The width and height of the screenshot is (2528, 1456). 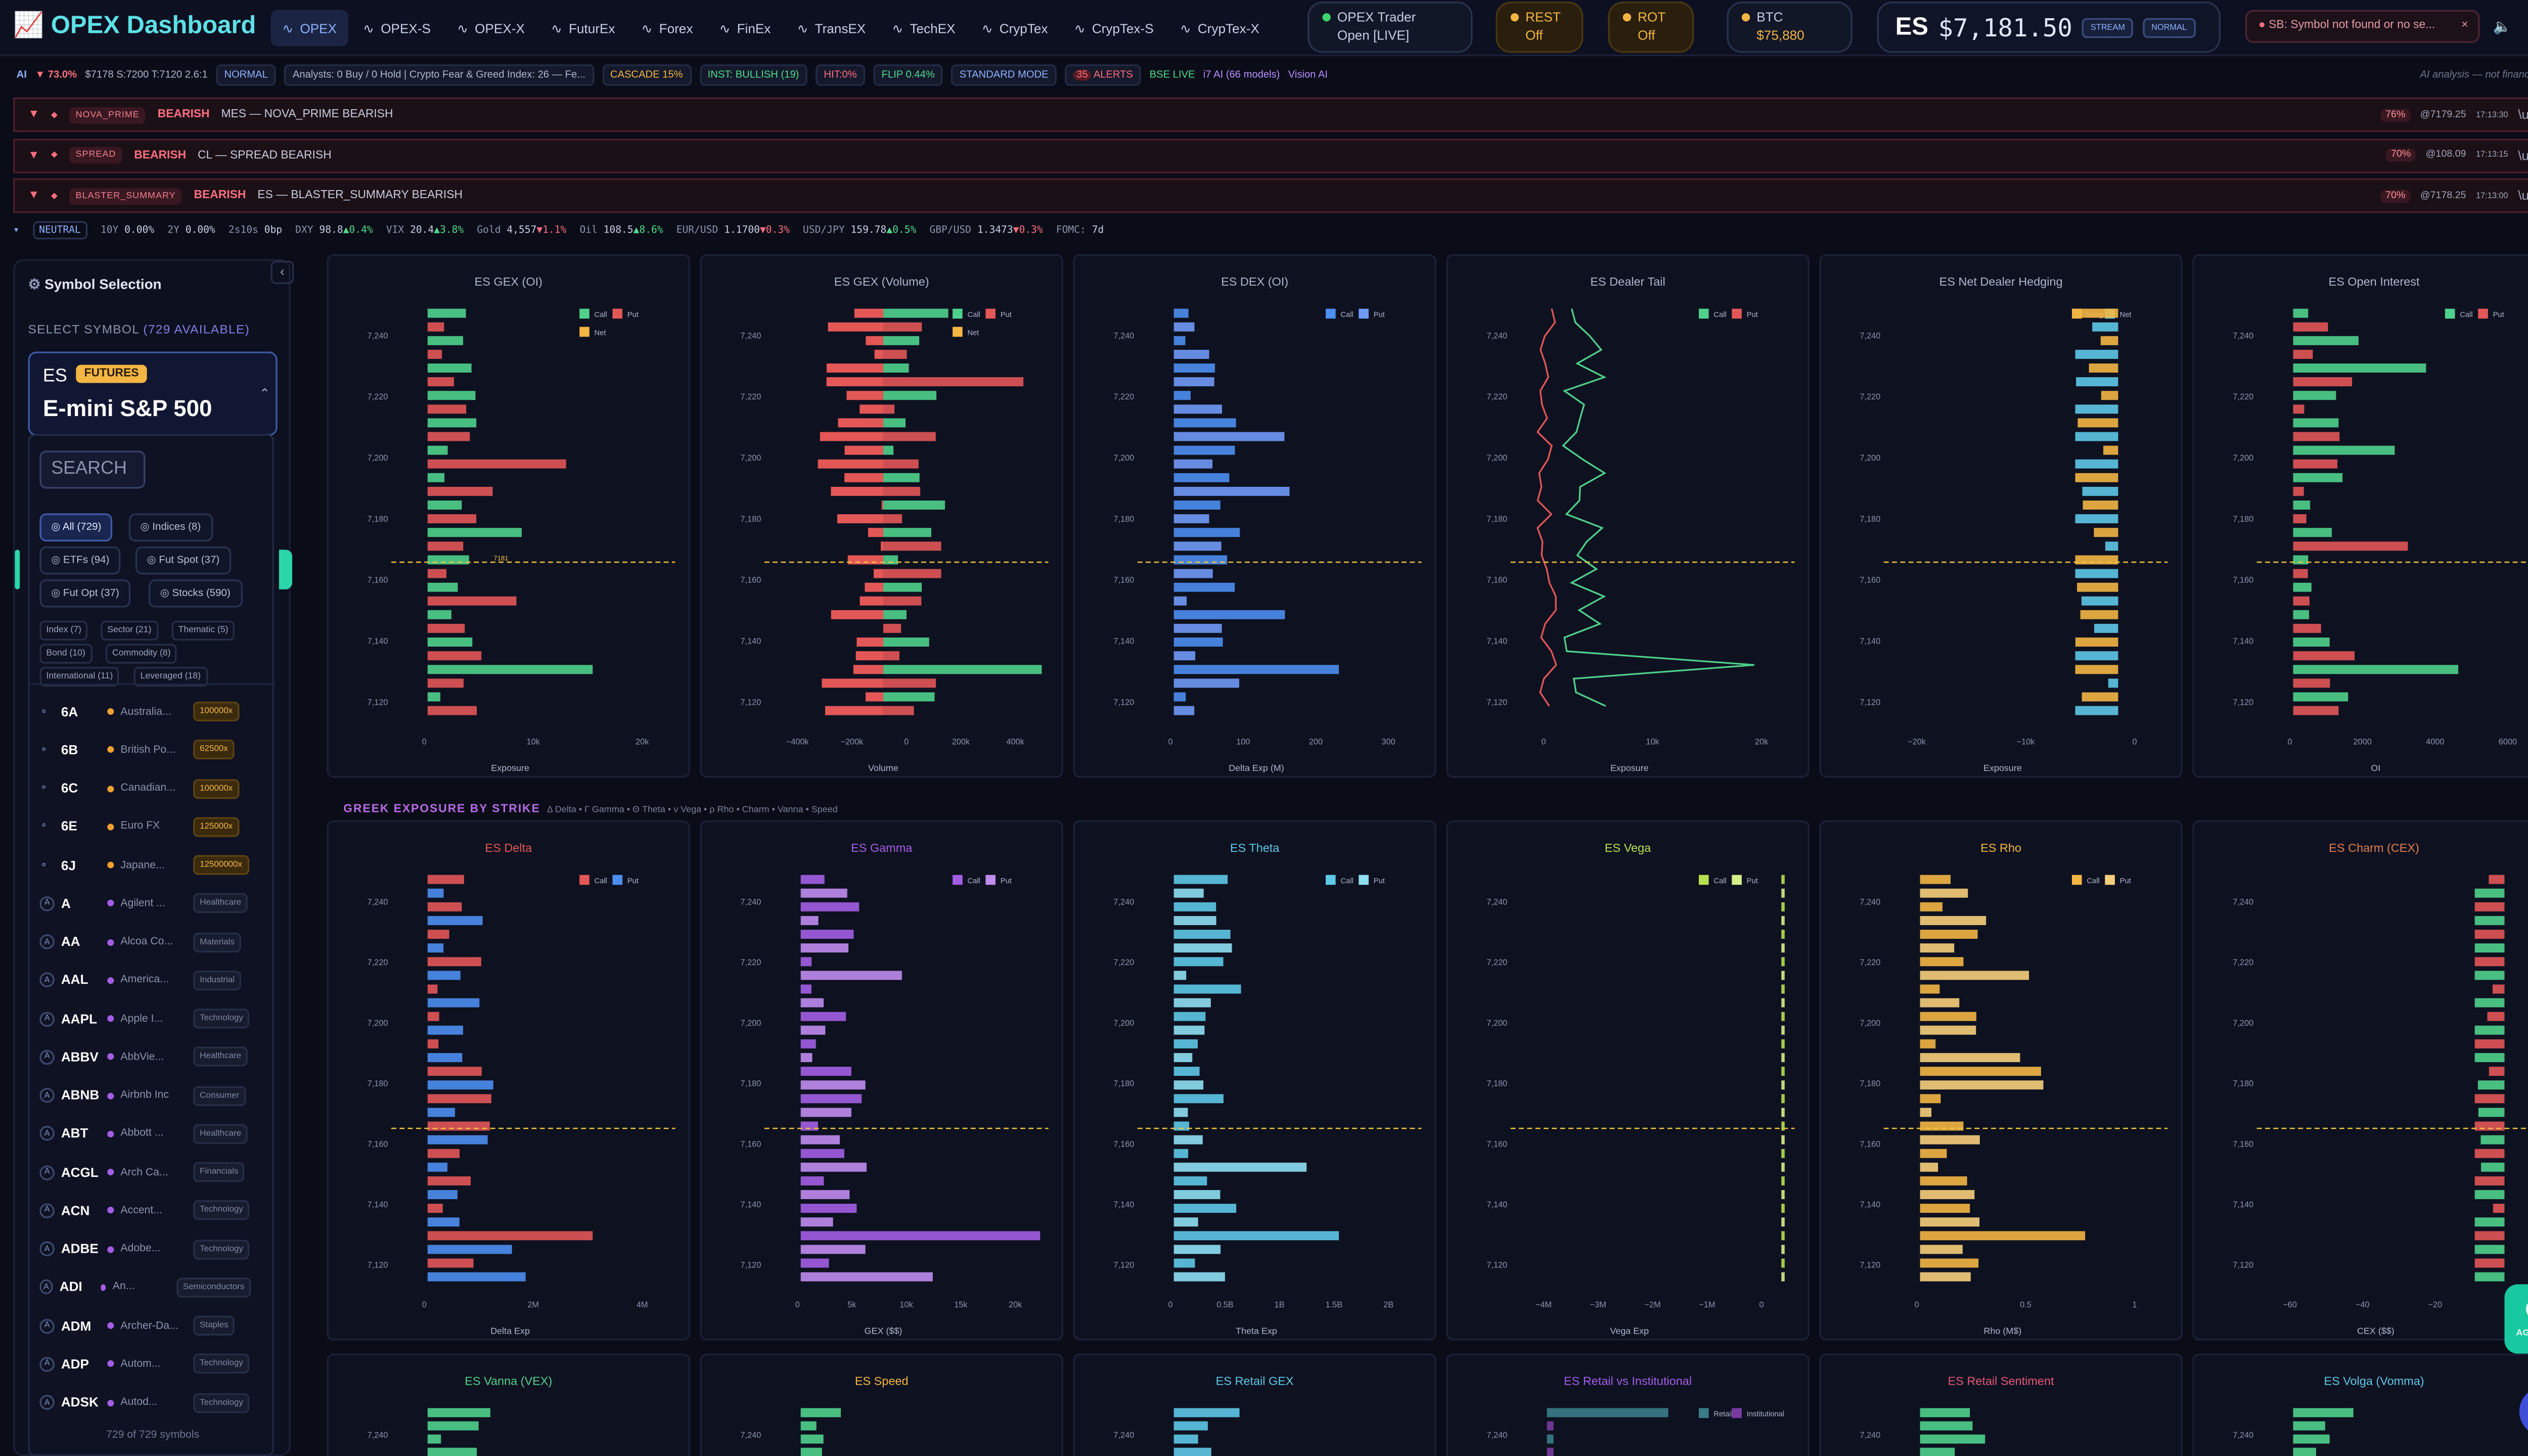 What do you see at coordinates (65, 654) in the screenshot?
I see `subfilter-chip: Bond (10)` at bounding box center [65, 654].